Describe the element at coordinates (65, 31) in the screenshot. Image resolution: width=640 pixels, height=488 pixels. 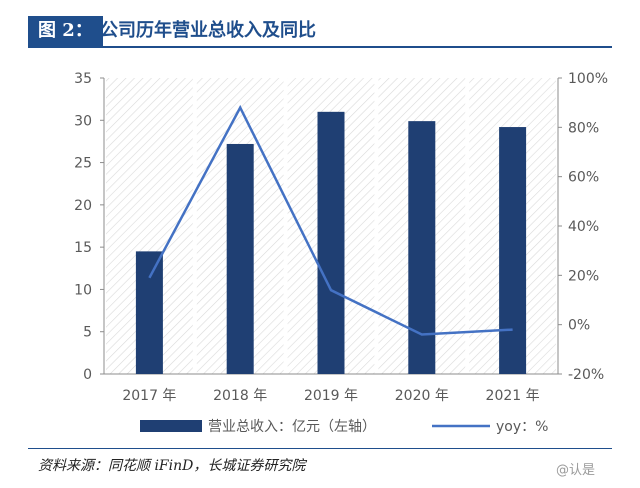
I see `figure-number: 图 2：` at that location.